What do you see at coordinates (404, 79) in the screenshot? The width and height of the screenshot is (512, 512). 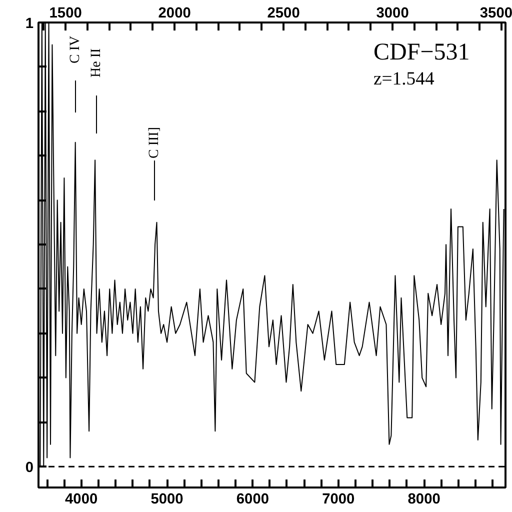 I see `text: z=1.544` at bounding box center [404, 79].